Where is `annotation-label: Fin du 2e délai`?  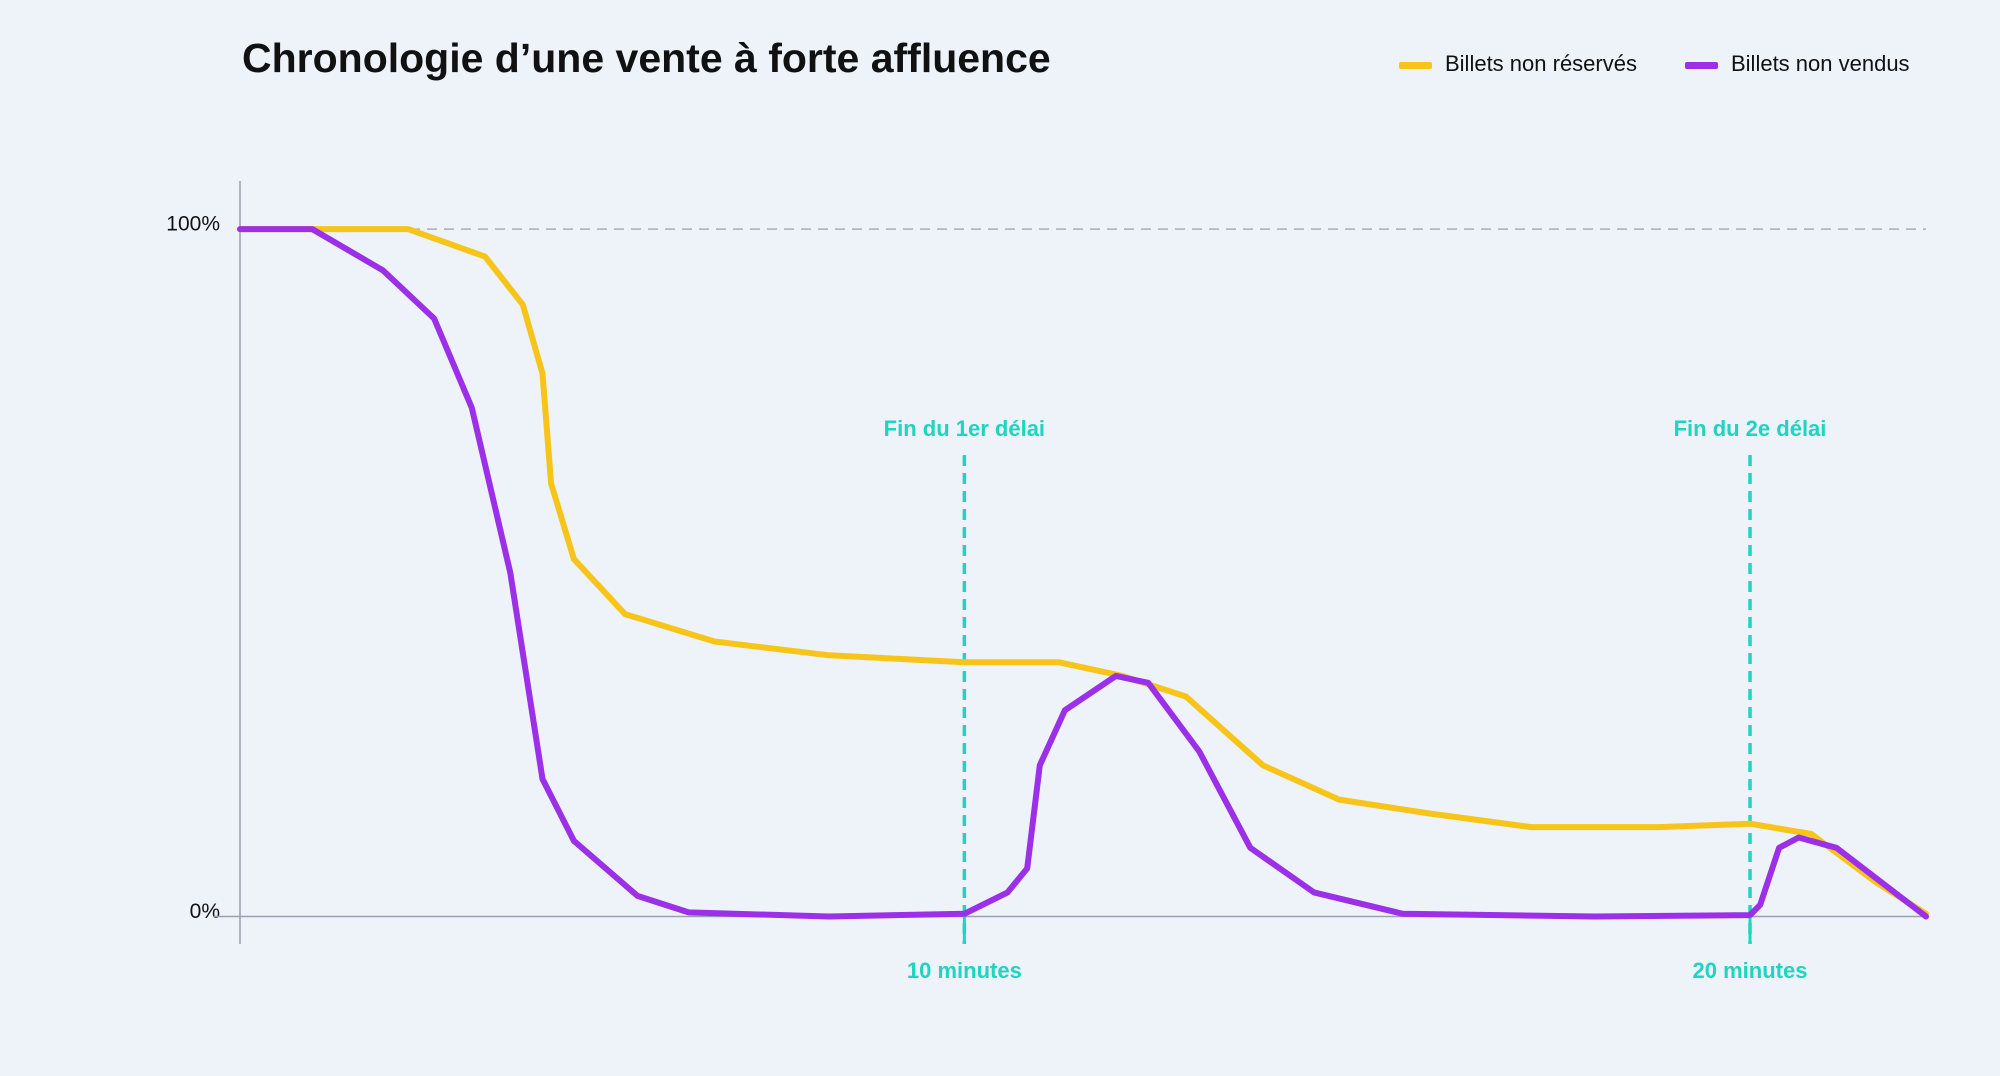
annotation-label: Fin du 2e délai is located at coordinates (1750, 428).